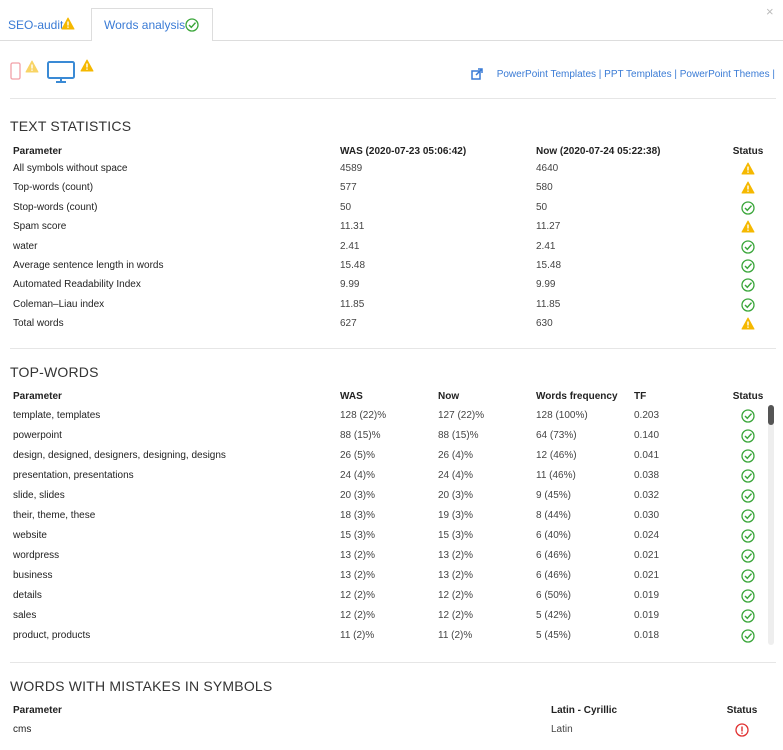 This screenshot has height=750, width=783. What do you see at coordinates (37, 435) in the screenshot?
I see `table-cell: powerpoint` at bounding box center [37, 435].